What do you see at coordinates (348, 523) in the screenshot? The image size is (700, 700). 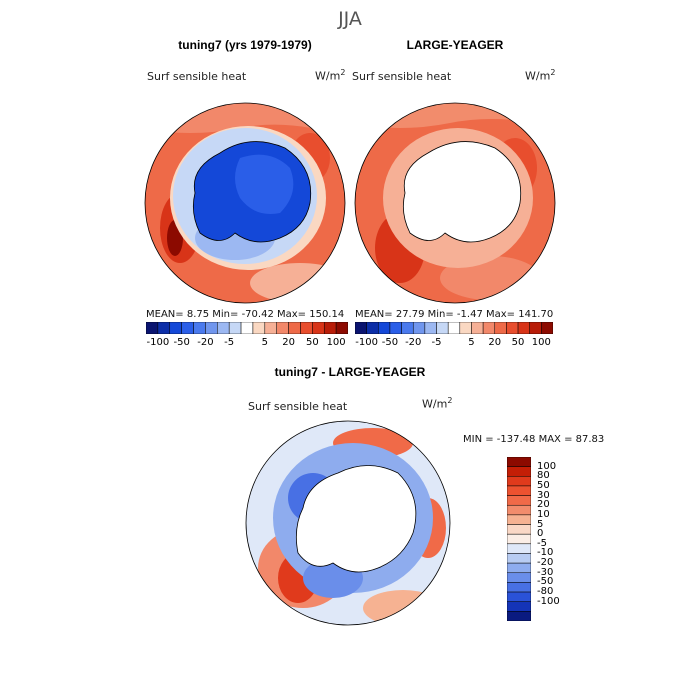 I see `diff-panel-map` at bounding box center [348, 523].